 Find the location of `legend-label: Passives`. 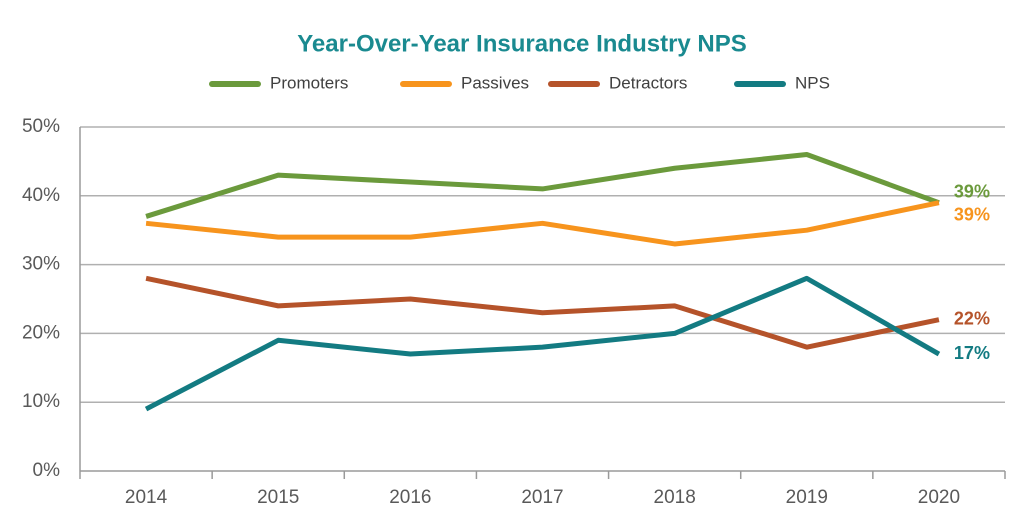

legend-label: Passives is located at coordinates (495, 82).